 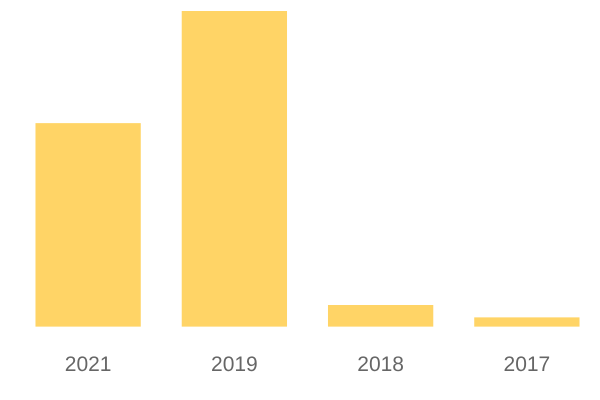 I want to click on x-tick-label: 2018, so click(x=380, y=364).